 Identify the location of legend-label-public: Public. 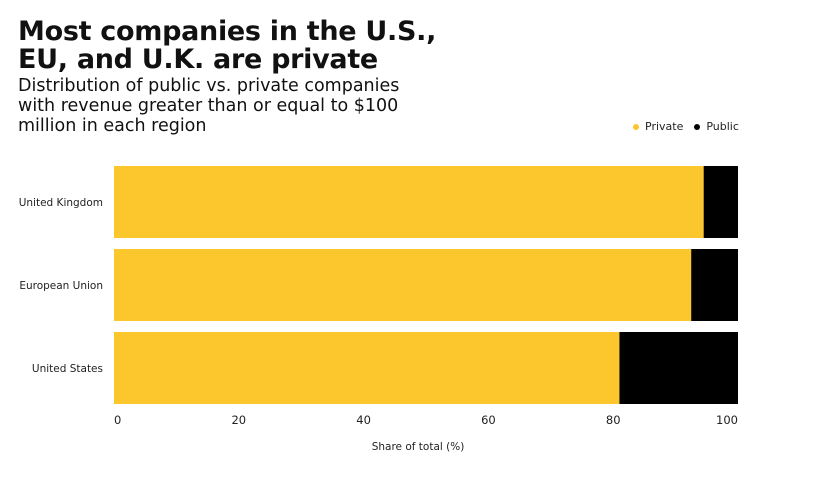
(722, 126).